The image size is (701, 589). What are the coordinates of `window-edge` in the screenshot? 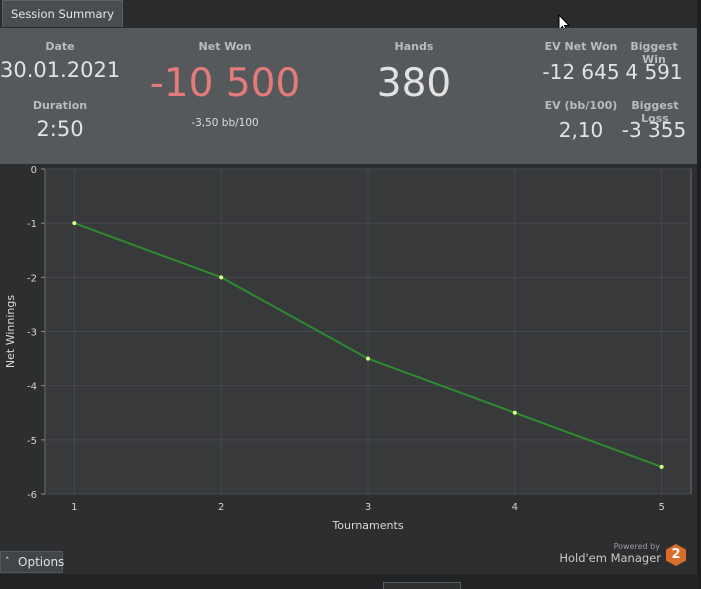 It's located at (699, 294).